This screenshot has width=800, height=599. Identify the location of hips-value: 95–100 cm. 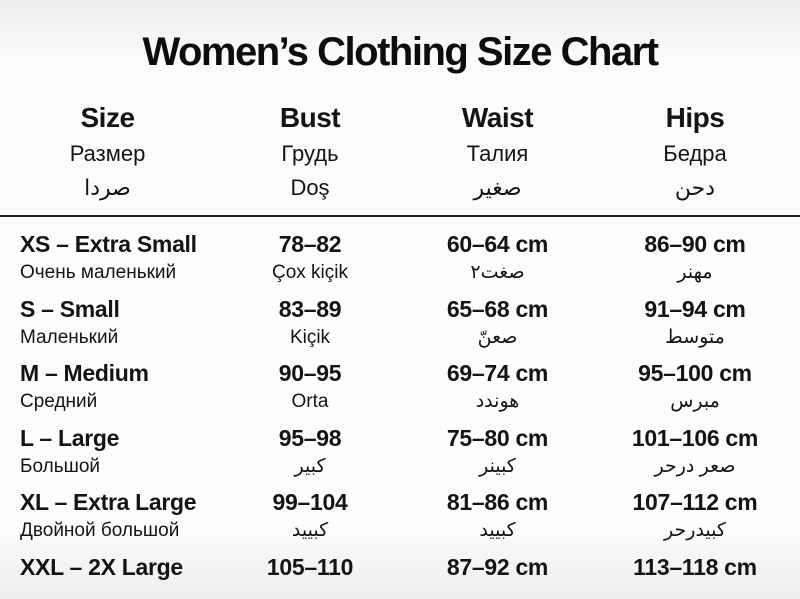
(695, 373).